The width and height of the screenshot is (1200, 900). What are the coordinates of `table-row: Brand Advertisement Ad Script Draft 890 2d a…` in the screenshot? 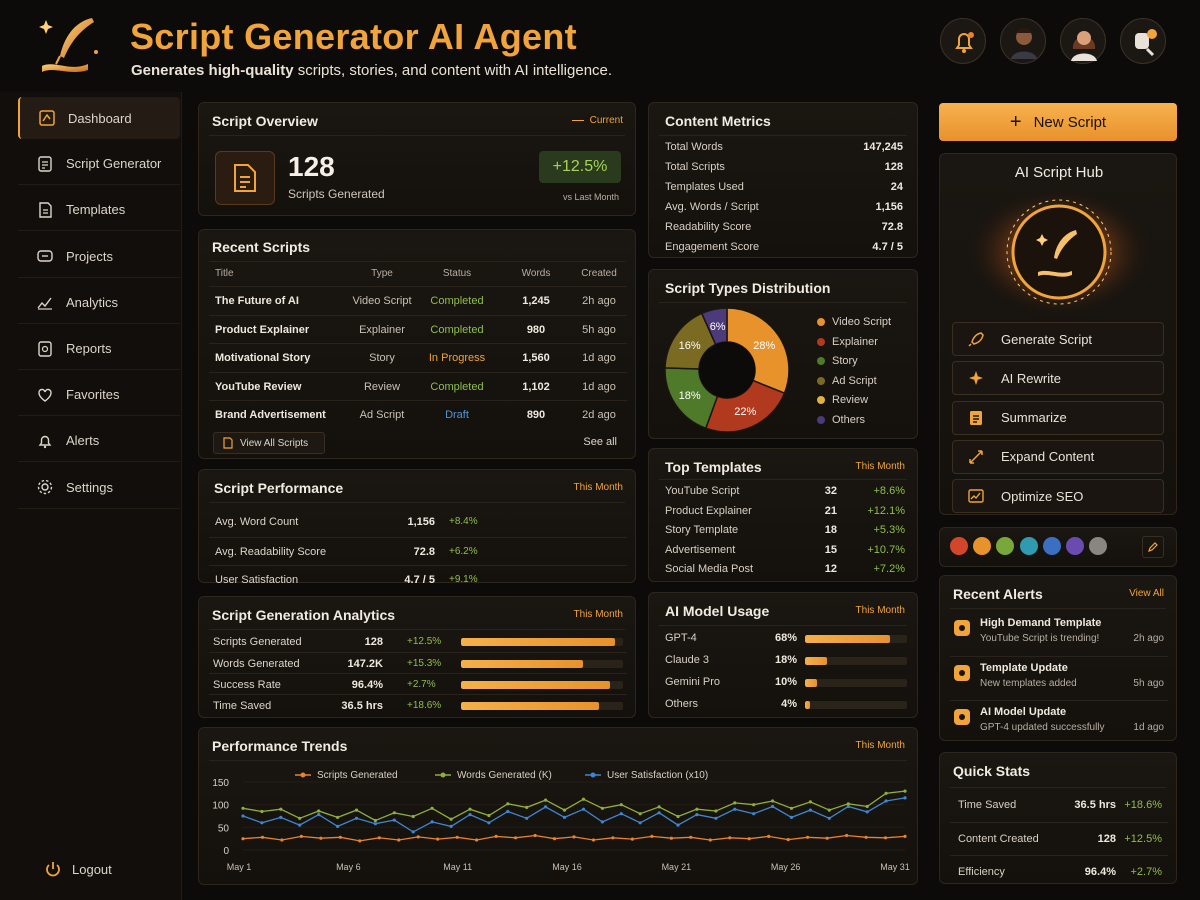 It's located at (418, 414).